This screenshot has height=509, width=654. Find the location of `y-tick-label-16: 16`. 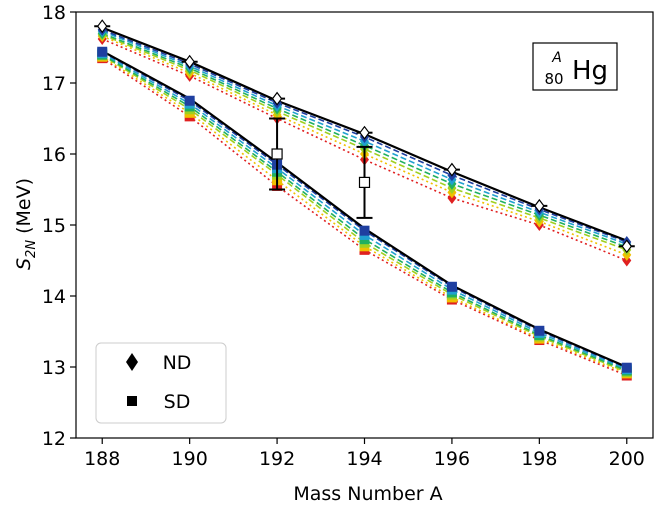

y-tick-label-16: 16 is located at coordinates (54, 155).